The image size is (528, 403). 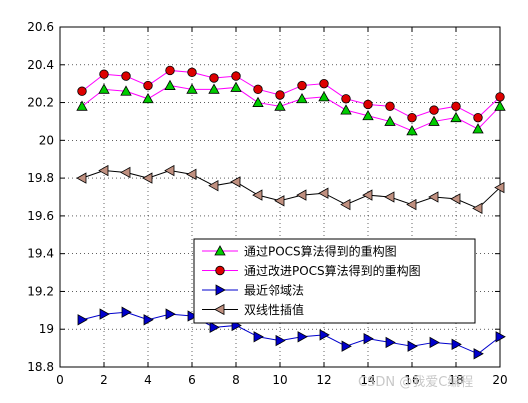 I want to click on legend-item-2: 通过改进POCS算法得到的重构图, so click(x=311, y=270).